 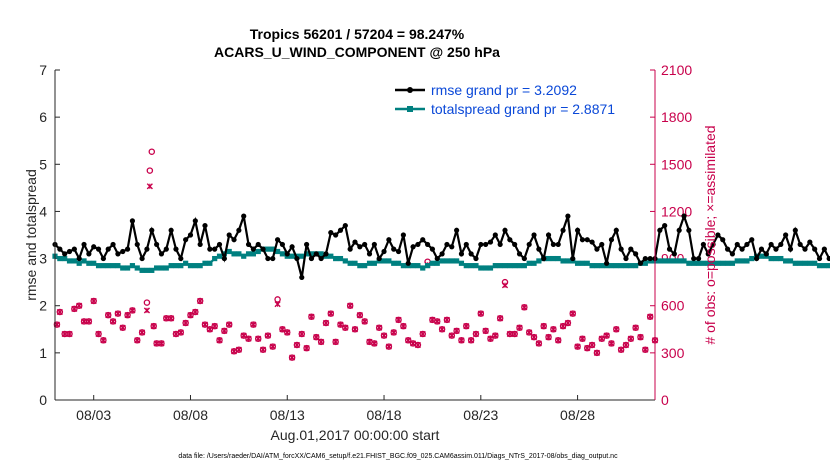 I want to click on x-tick-label: 08/13, so click(x=287, y=415).